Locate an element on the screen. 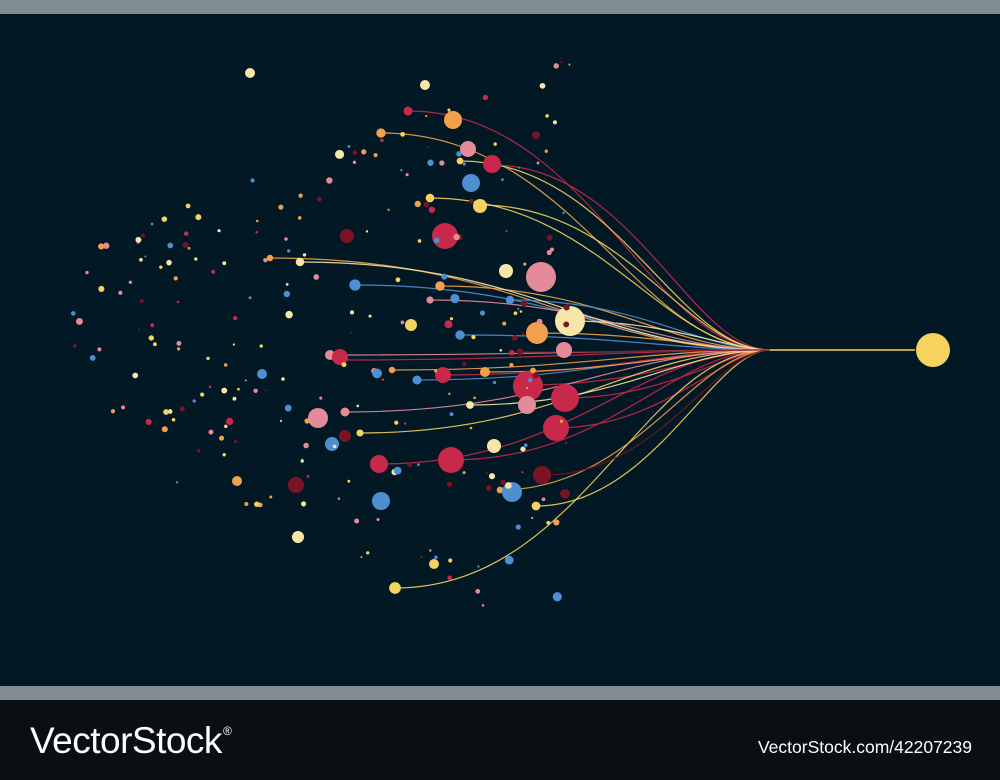 The width and height of the screenshot is (1000, 780). bottom-border-strip is located at coordinates (500, 693).